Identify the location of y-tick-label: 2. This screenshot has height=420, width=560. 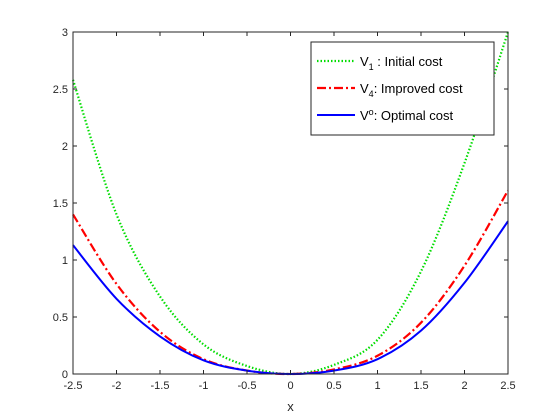
(65, 147).